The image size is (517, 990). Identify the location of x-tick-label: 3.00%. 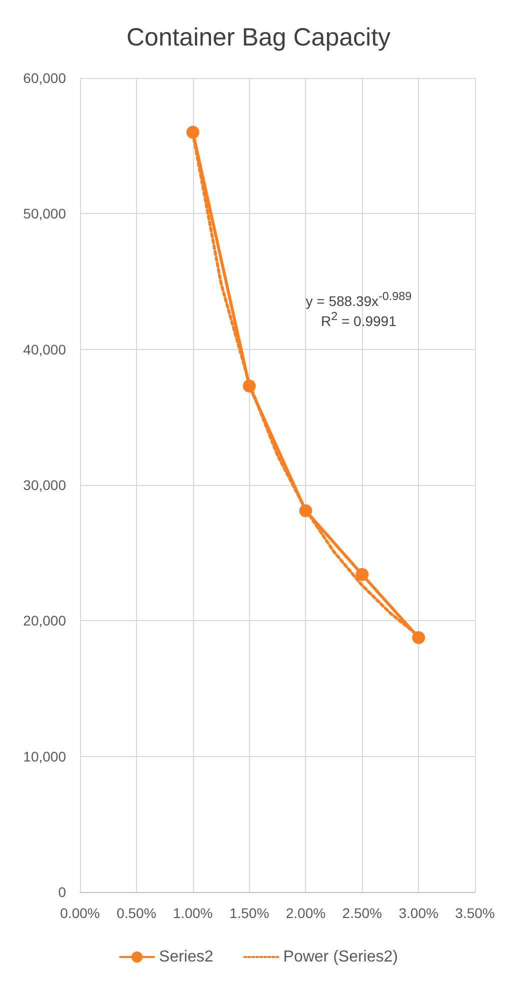
(418, 913).